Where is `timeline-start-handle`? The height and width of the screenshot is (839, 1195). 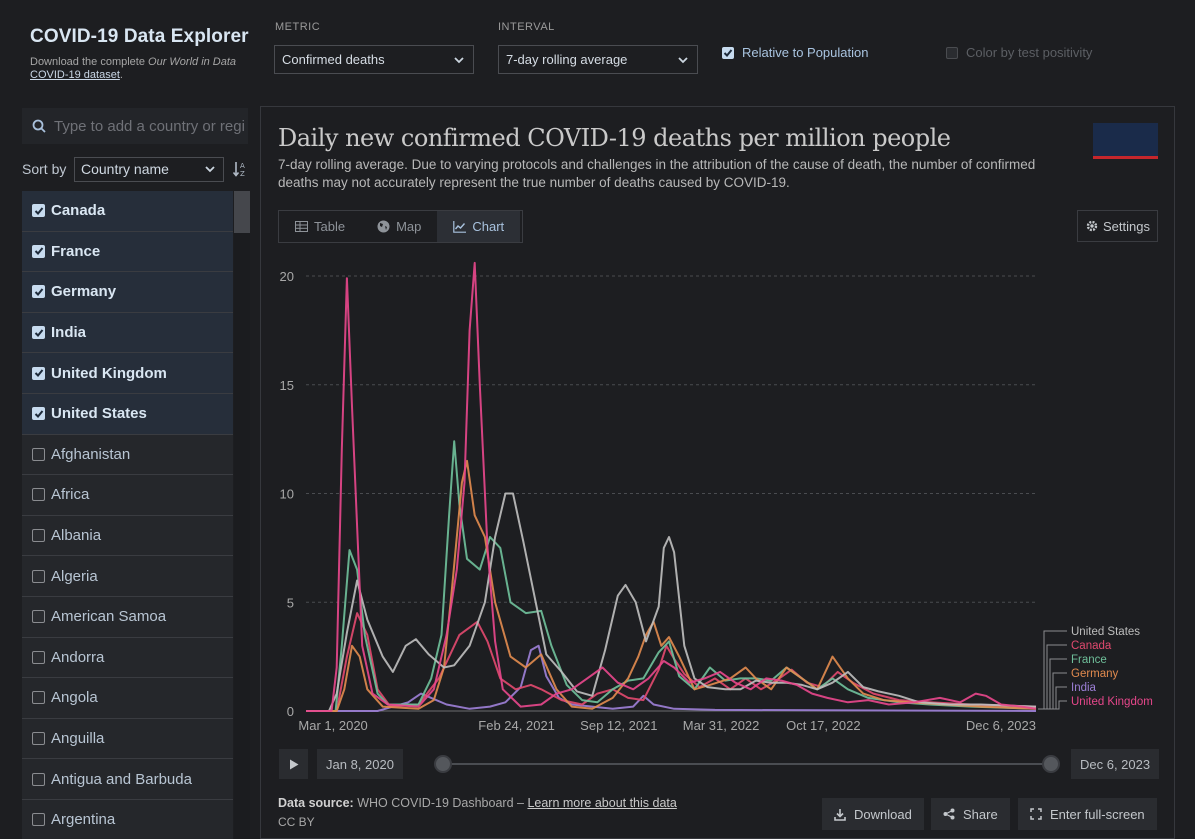 timeline-start-handle is located at coordinates (443, 764).